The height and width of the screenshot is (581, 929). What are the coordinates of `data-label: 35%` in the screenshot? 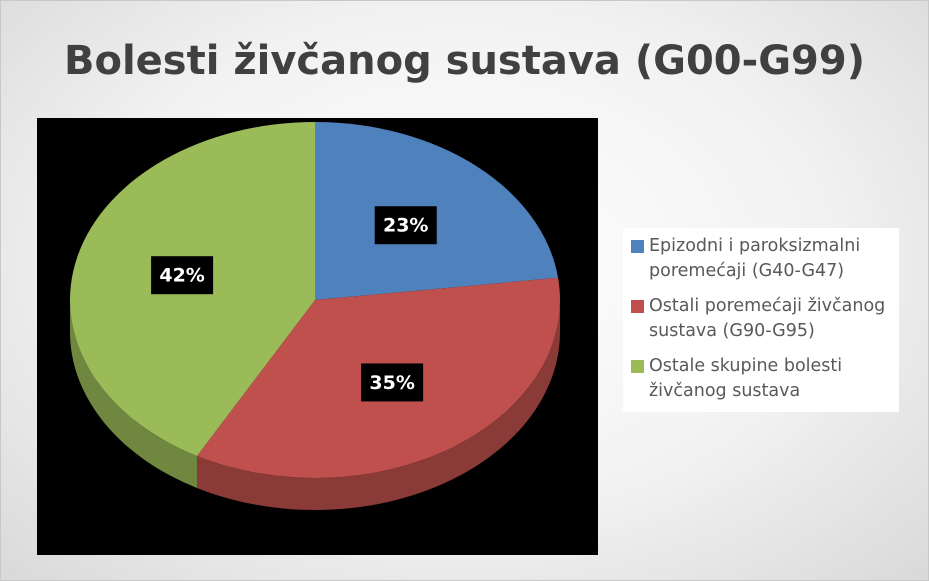 It's located at (391, 383).